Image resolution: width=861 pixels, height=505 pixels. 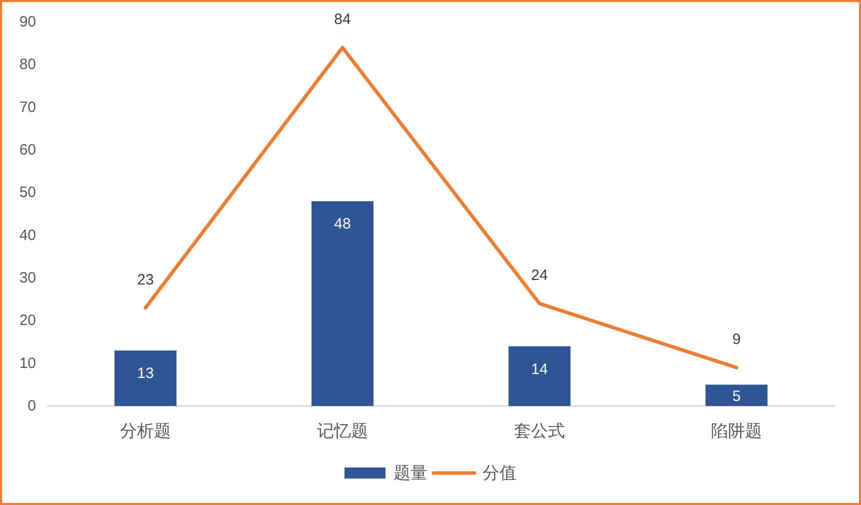 What do you see at coordinates (27, 65) in the screenshot?
I see `y-tick-label: 80` at bounding box center [27, 65].